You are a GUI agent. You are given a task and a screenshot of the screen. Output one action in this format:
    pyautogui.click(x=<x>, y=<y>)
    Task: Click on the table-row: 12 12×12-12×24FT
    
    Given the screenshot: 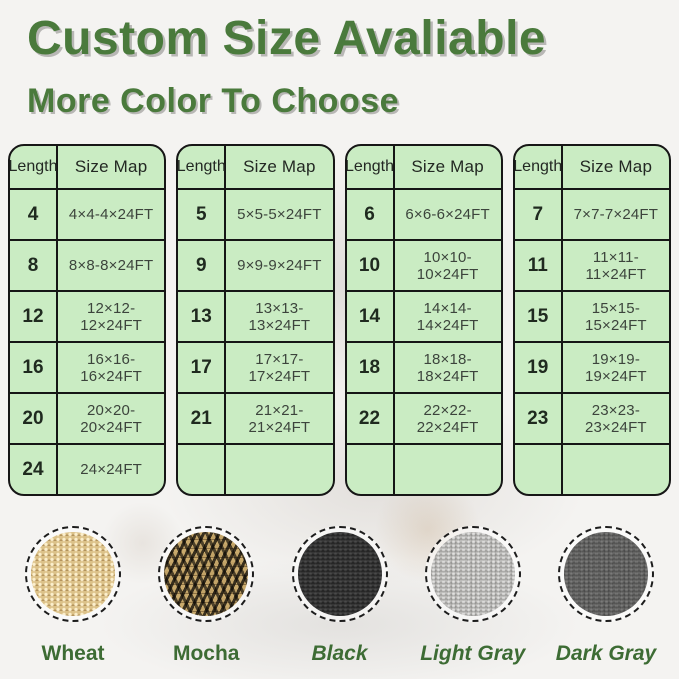 What is the action you would take?
    pyautogui.click(x=87, y=316)
    